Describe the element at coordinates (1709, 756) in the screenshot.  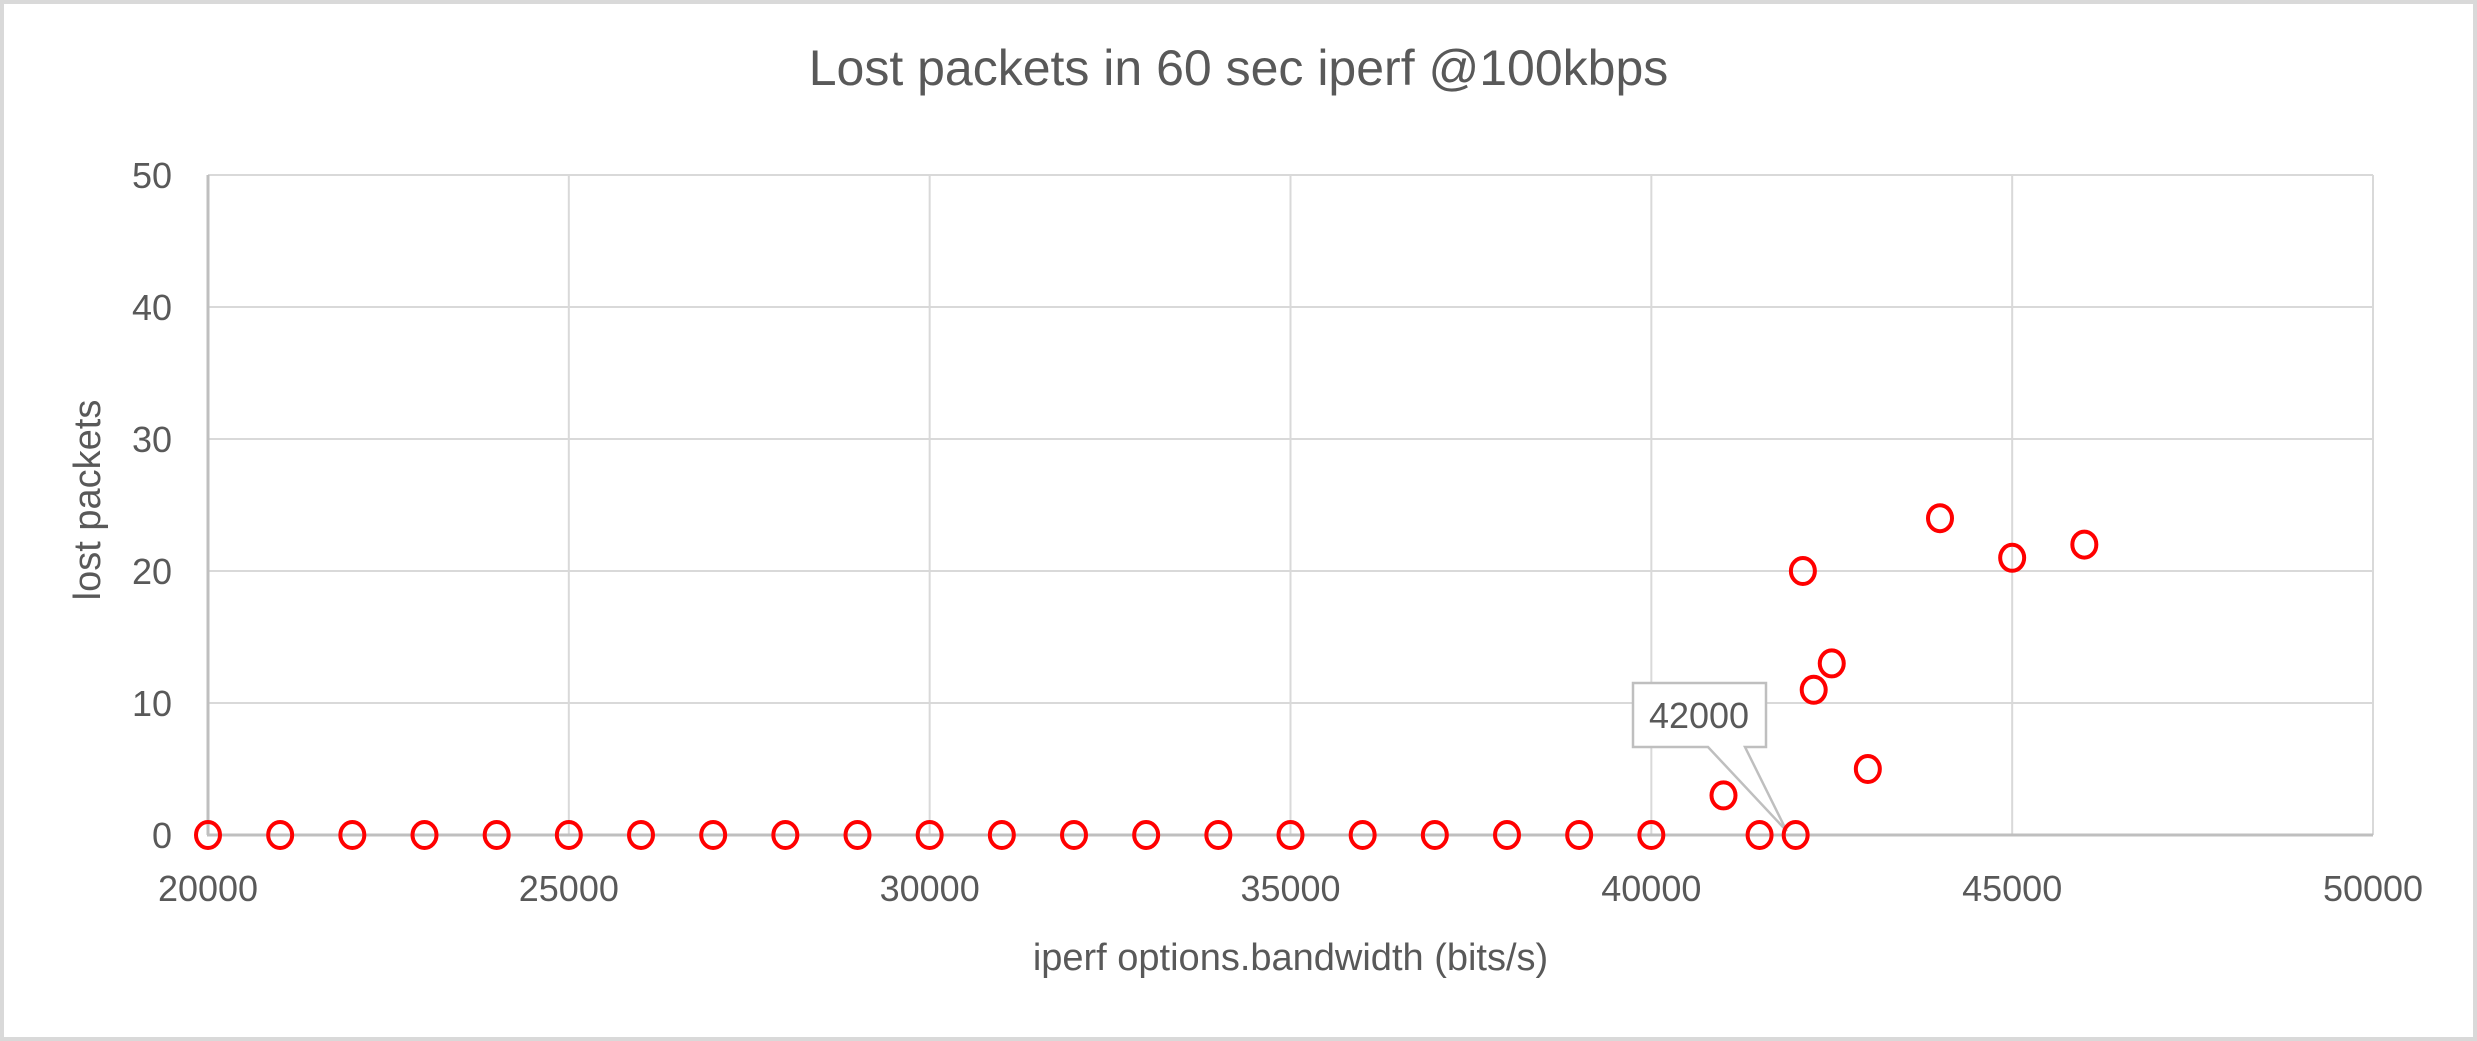
I see `data-label-callout` at that location.